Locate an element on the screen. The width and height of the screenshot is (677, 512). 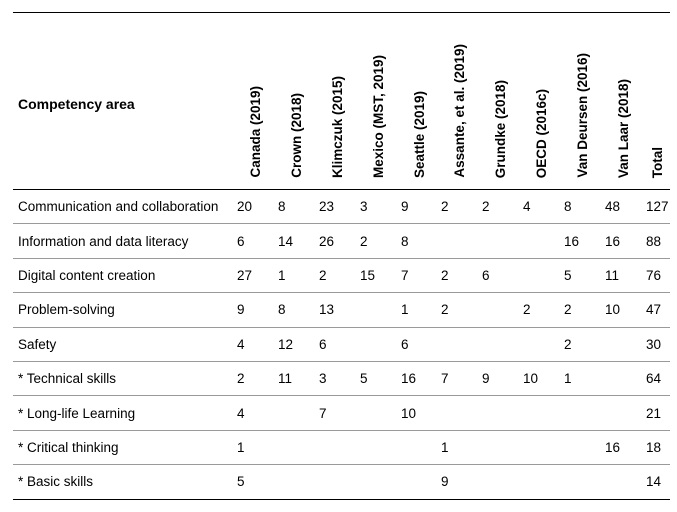
table-cell: 76 is located at coordinates (657, 276).